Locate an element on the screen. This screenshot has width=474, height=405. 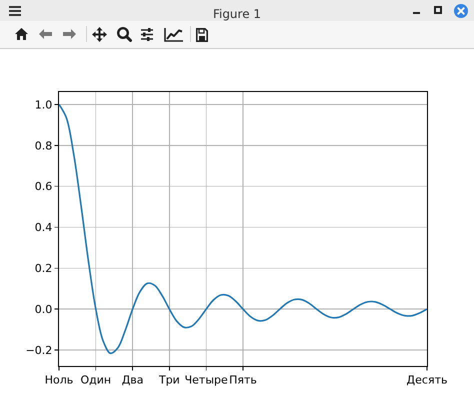
y-tick-label: −0.2 is located at coordinates (39, 350).